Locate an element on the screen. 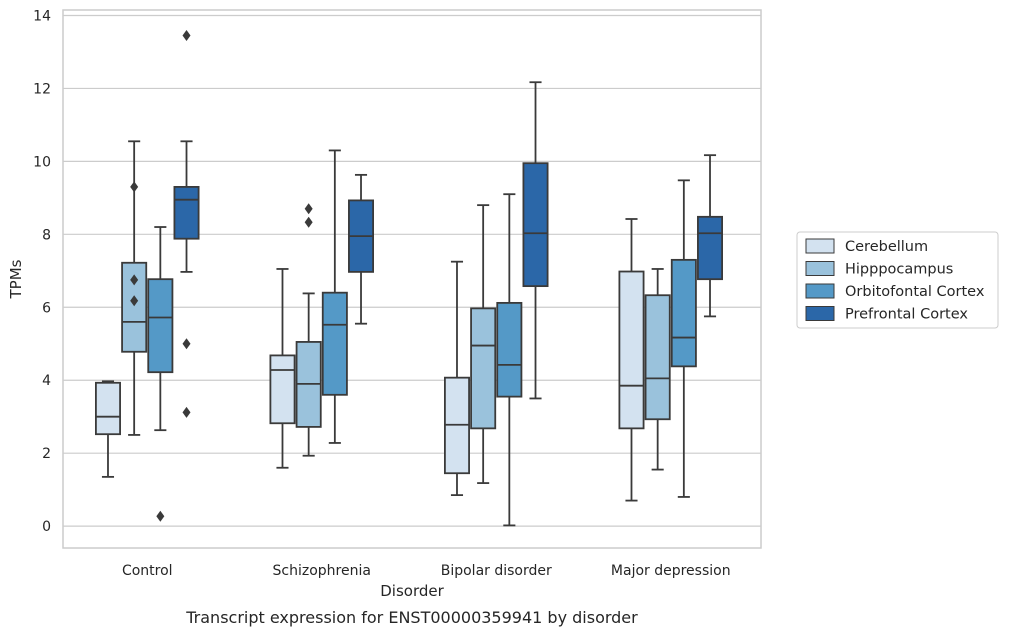 Image resolution: width=1009 pixels, height=635 pixels. legend-frame is located at coordinates (897, 280).